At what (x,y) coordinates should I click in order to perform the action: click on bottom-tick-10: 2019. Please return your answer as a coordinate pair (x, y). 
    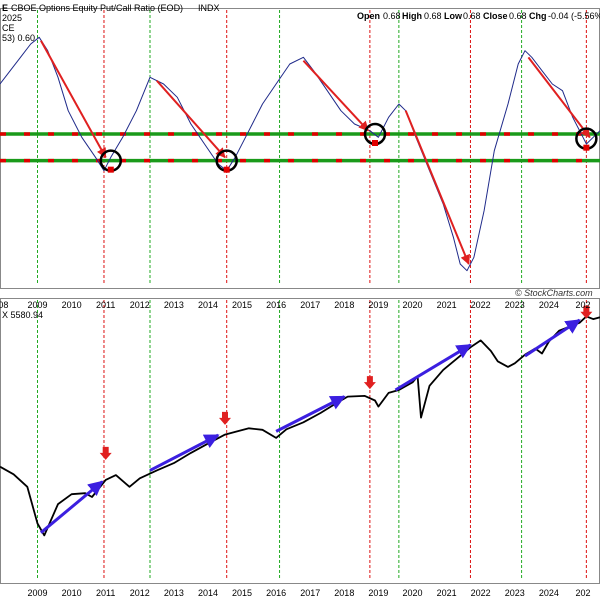
    Looking at the image, I should click on (378, 593).